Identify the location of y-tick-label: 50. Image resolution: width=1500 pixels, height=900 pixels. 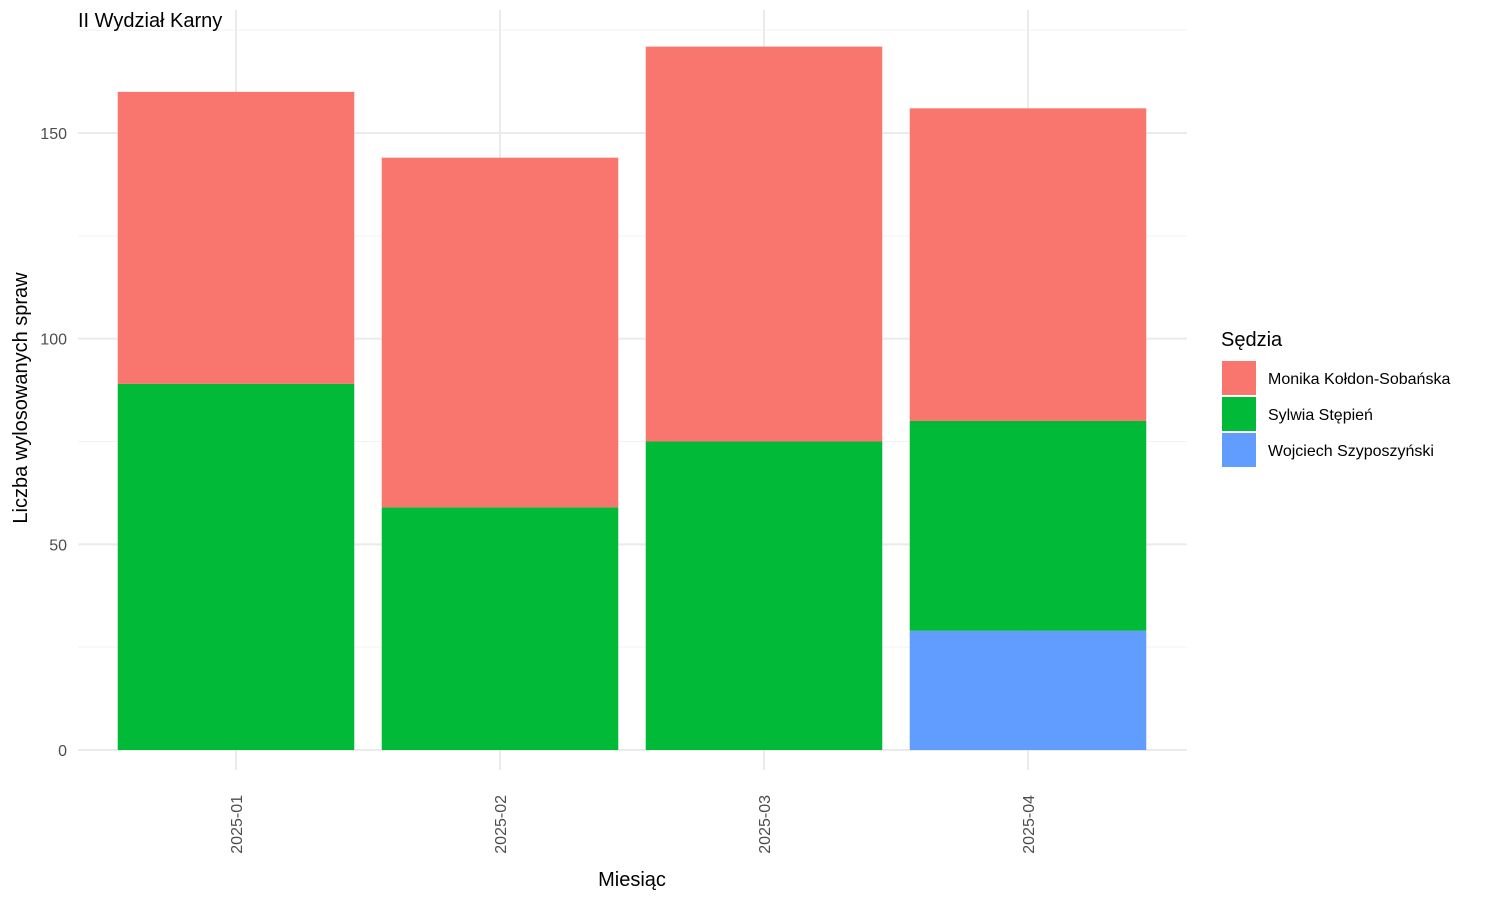
(58, 545).